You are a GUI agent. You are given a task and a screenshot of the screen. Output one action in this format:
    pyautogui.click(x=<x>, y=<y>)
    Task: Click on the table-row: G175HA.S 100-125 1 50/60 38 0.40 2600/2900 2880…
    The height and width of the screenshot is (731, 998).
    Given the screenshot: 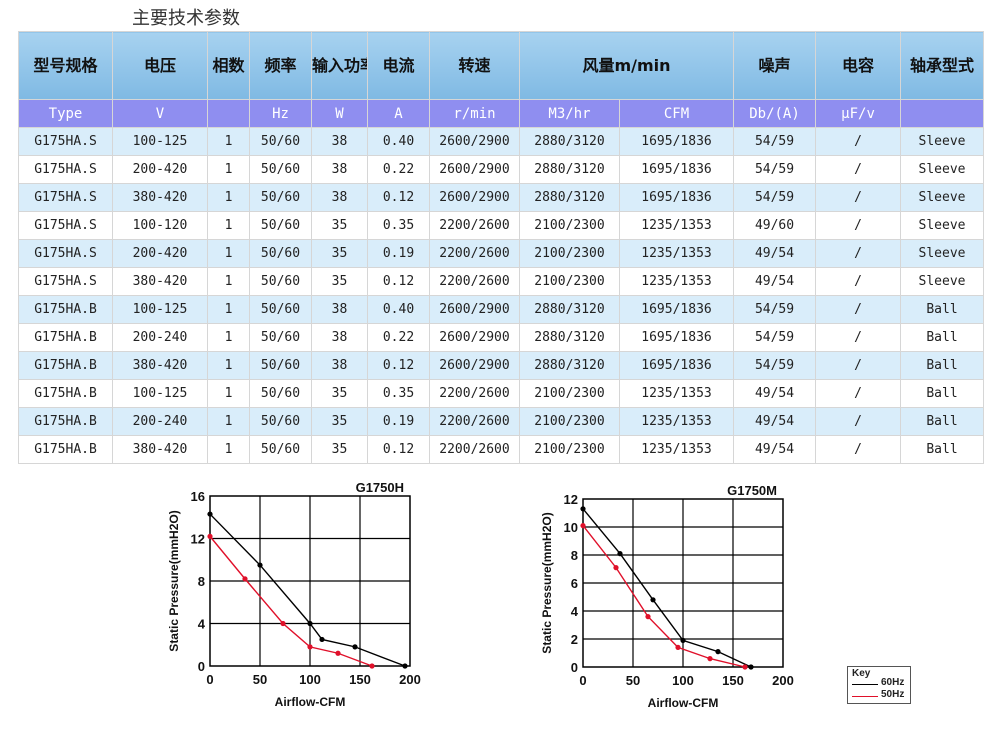 What is the action you would take?
    pyautogui.click(x=501, y=141)
    